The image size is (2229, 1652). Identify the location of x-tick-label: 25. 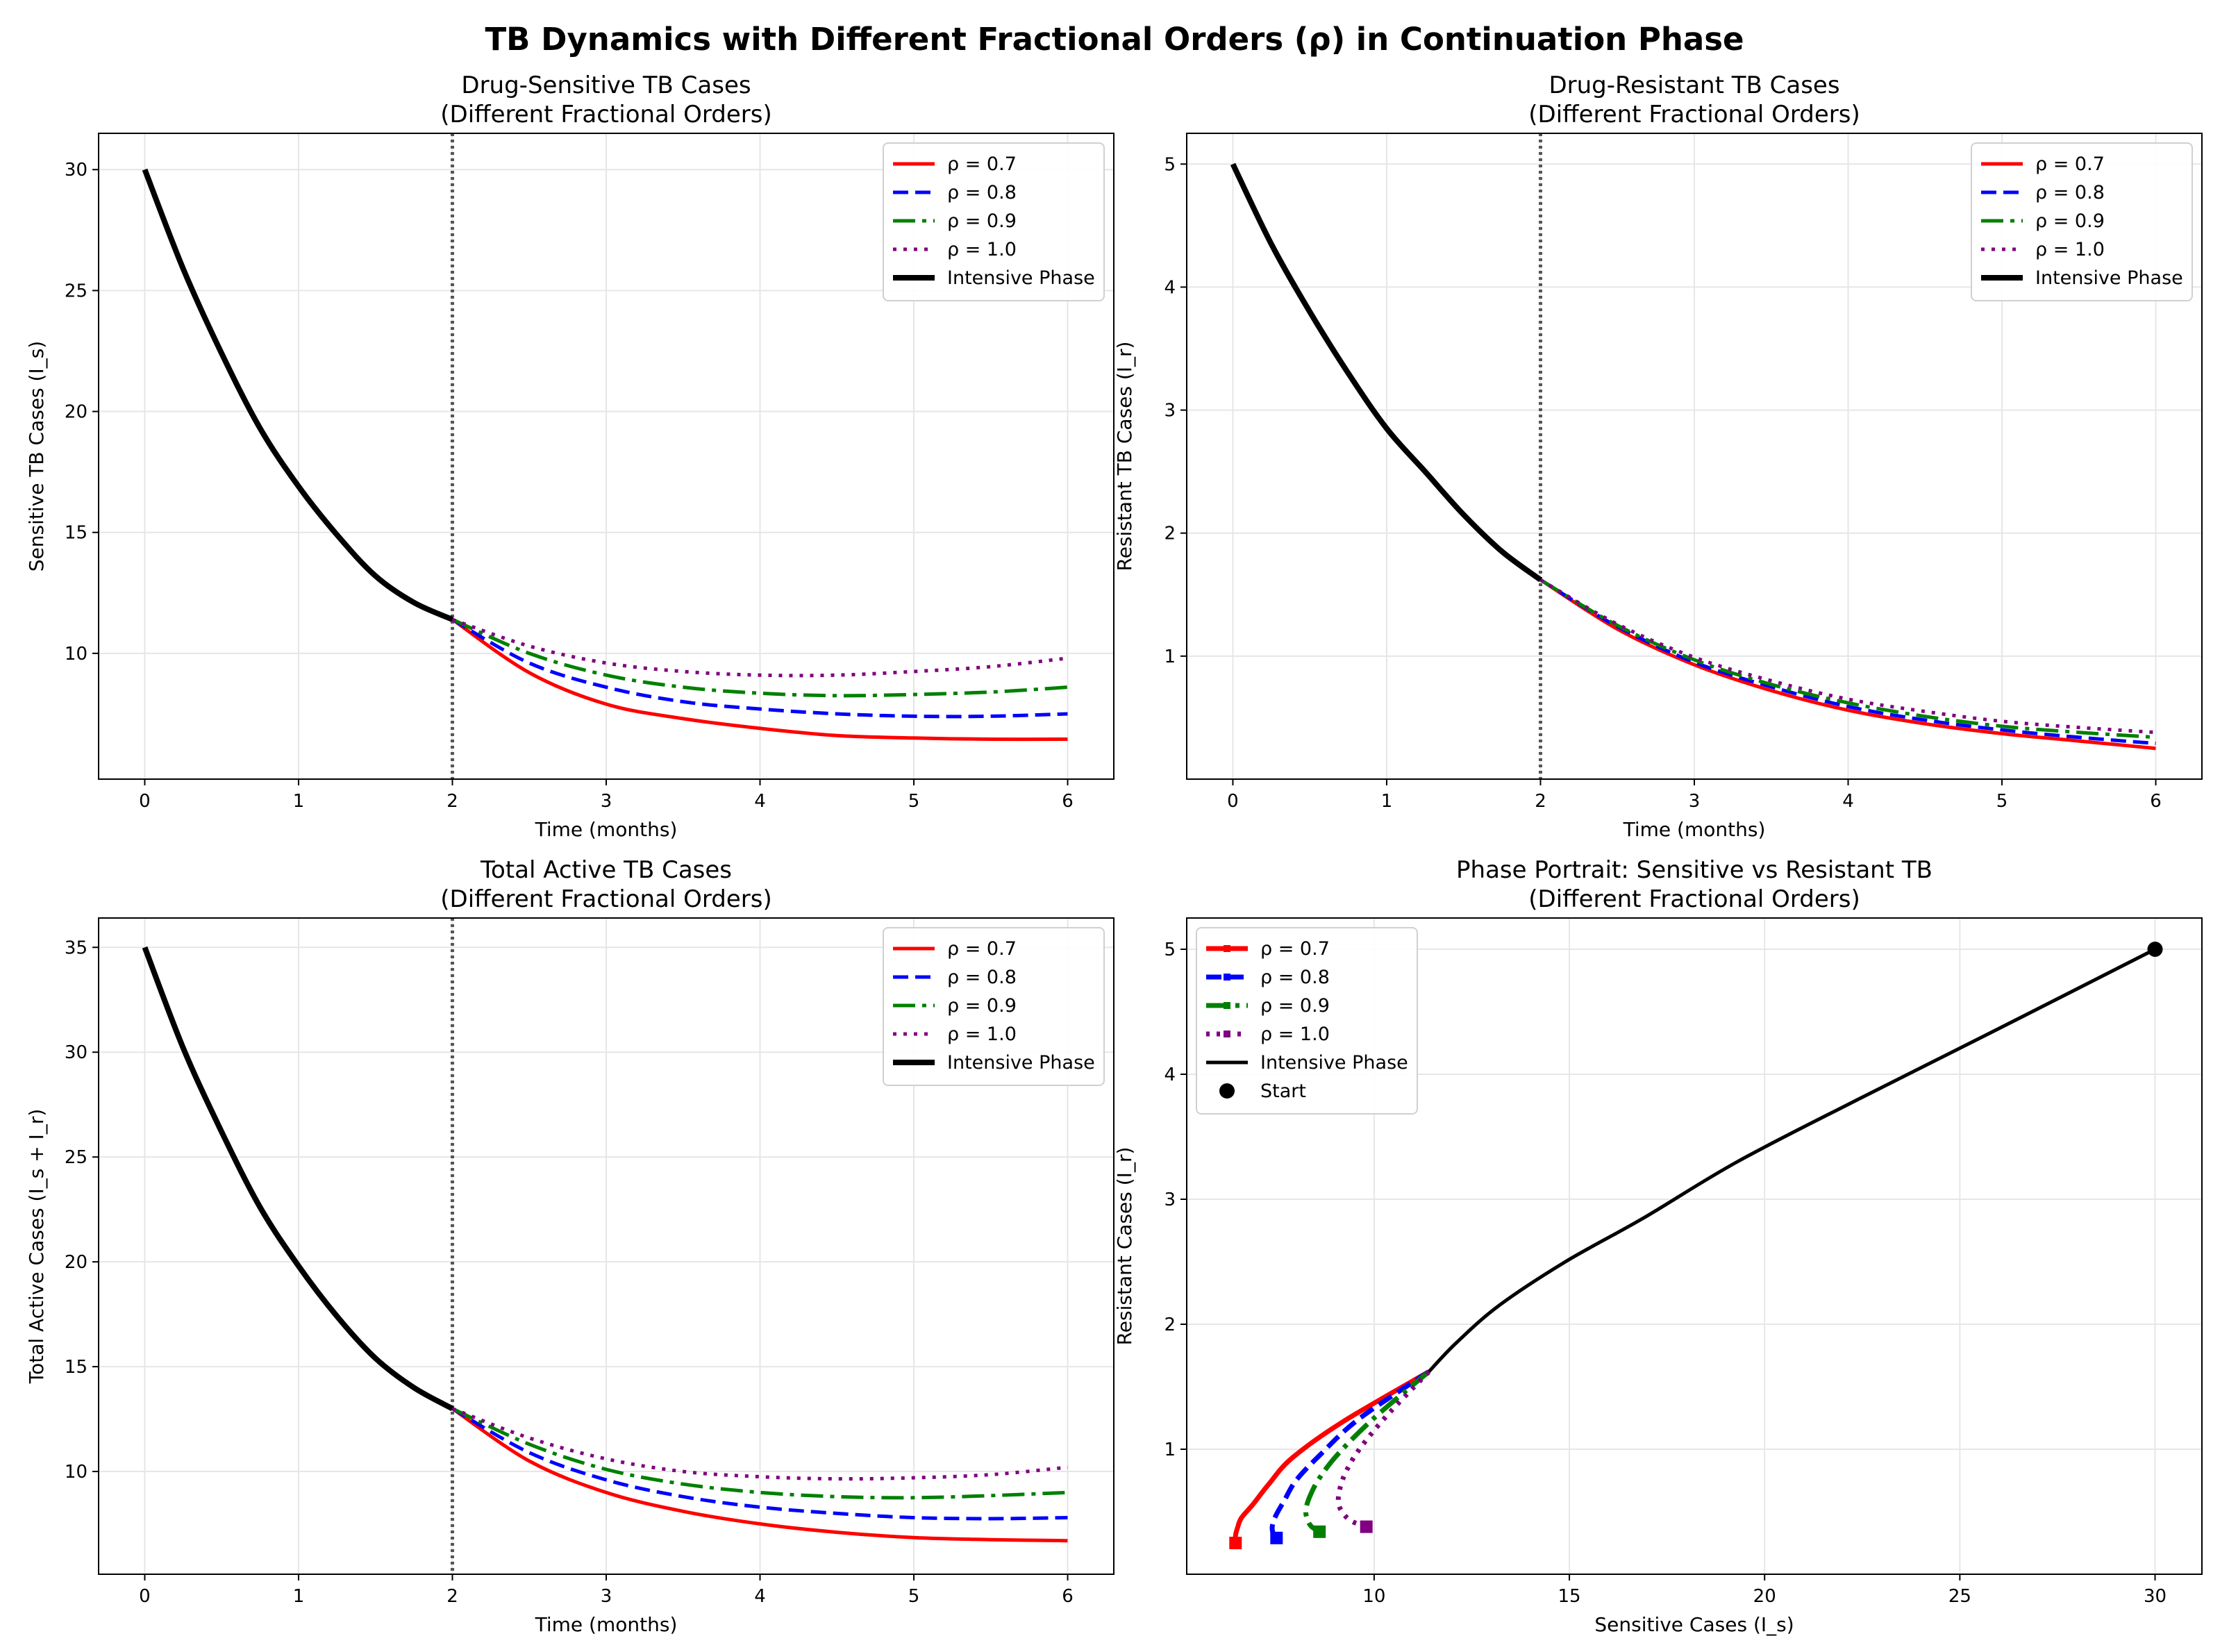
(1959, 1597).